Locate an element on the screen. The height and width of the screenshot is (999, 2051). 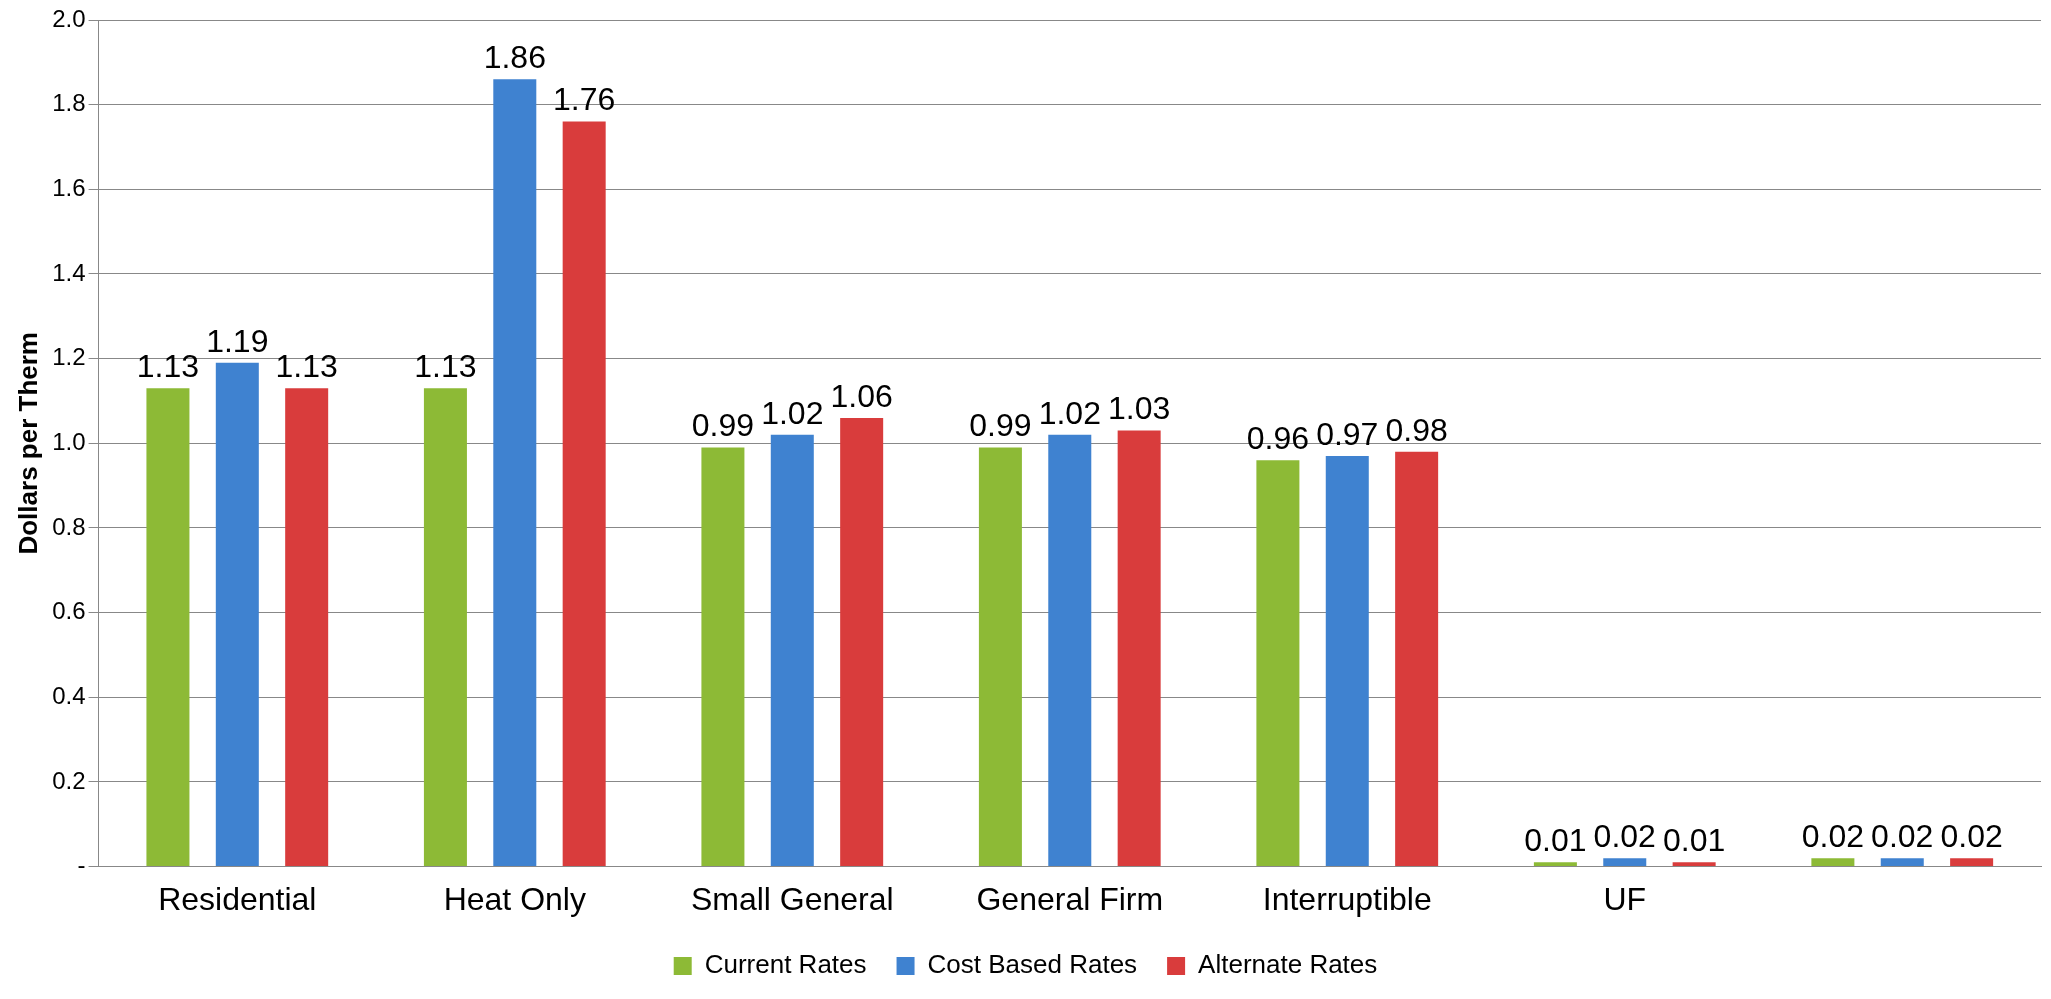
y-tick-label: 1.0 is located at coordinates (69, 441).